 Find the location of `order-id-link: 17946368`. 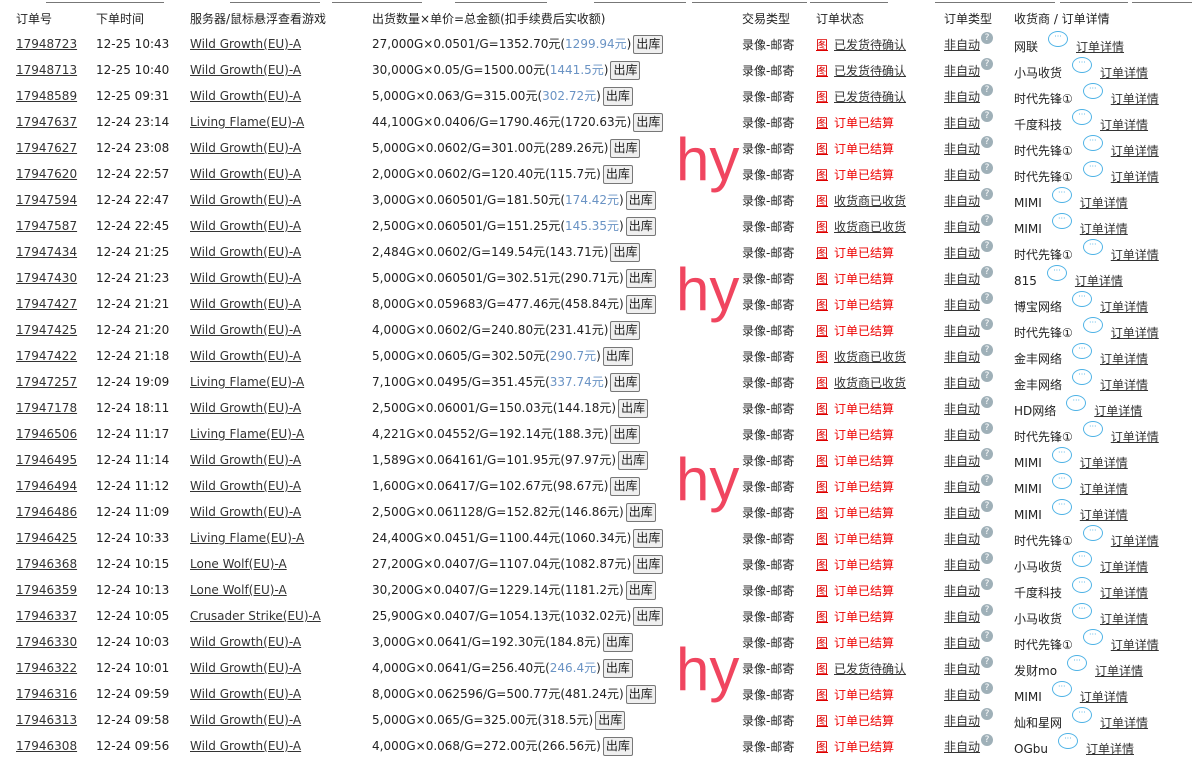

order-id-link: 17946368 is located at coordinates (47, 564).